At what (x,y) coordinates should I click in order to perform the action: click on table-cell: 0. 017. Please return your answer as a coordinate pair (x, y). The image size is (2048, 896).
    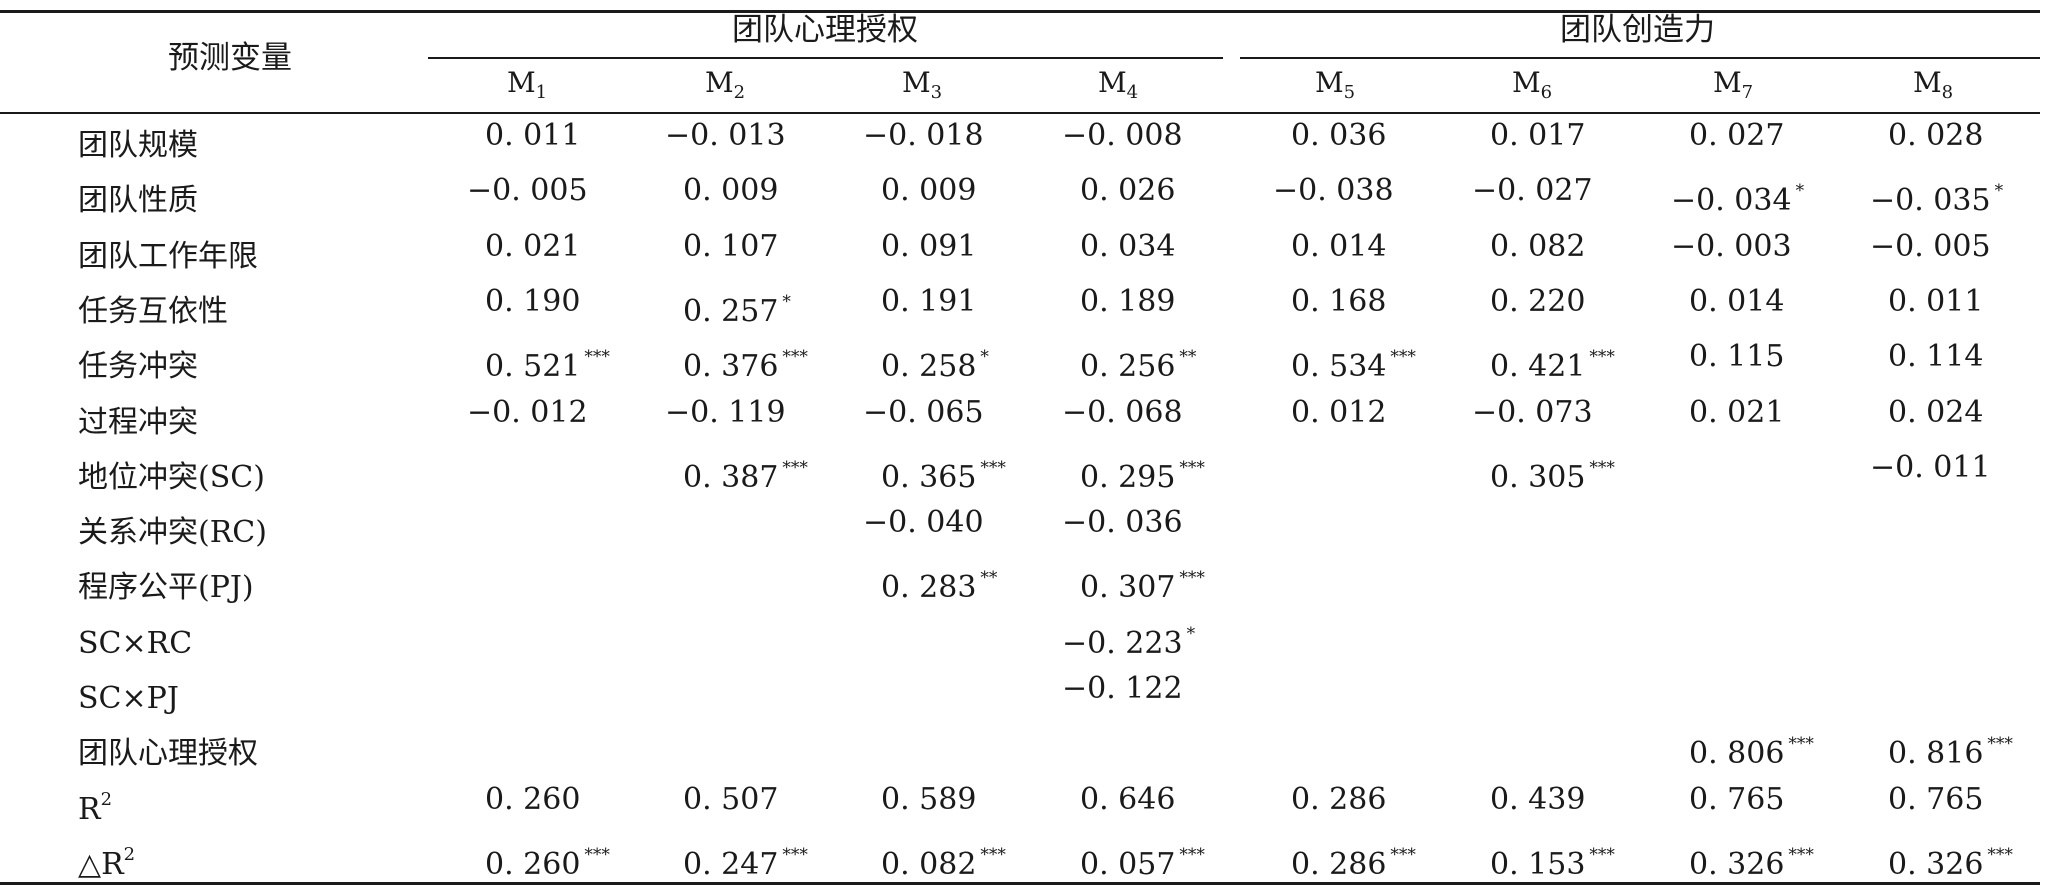
    Looking at the image, I should click on (1590, 136).